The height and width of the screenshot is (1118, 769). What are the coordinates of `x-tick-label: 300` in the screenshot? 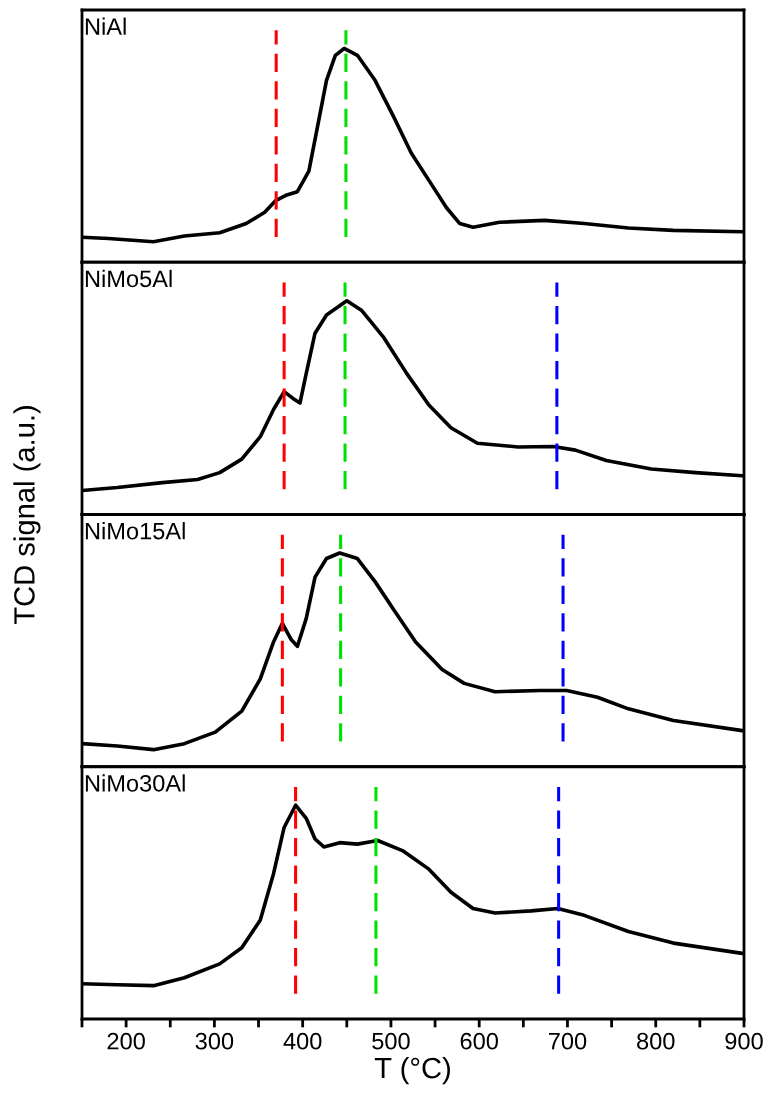 It's located at (214, 1041).